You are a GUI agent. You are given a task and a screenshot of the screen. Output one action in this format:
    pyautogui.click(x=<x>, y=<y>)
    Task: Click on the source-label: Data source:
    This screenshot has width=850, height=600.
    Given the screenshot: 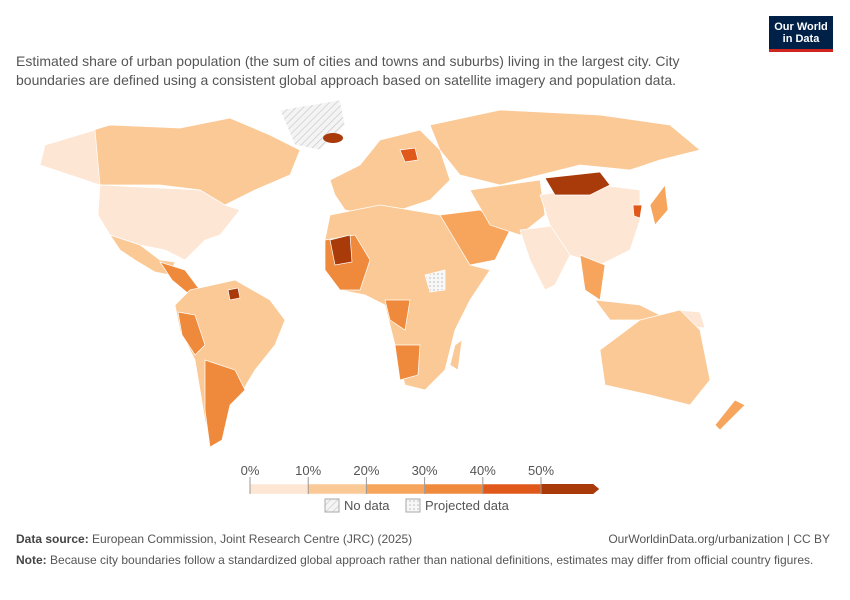 What is the action you would take?
    pyautogui.click(x=52, y=539)
    